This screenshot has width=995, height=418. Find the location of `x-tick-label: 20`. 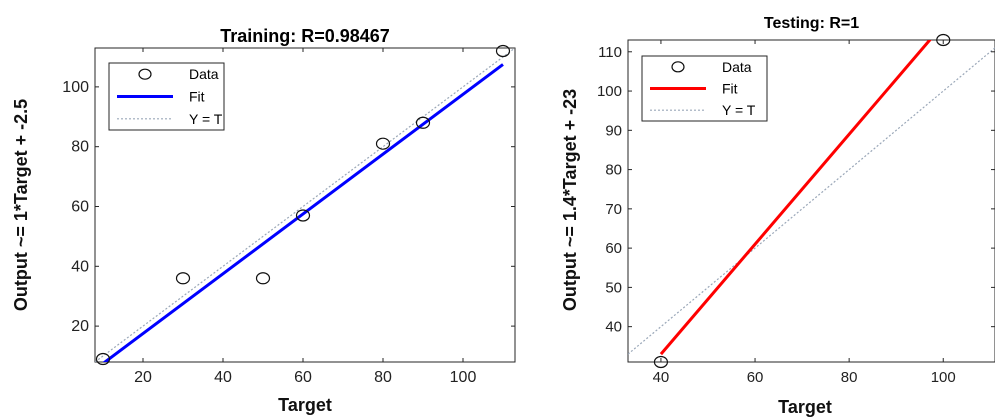

x-tick-label: 20 is located at coordinates (143, 377).